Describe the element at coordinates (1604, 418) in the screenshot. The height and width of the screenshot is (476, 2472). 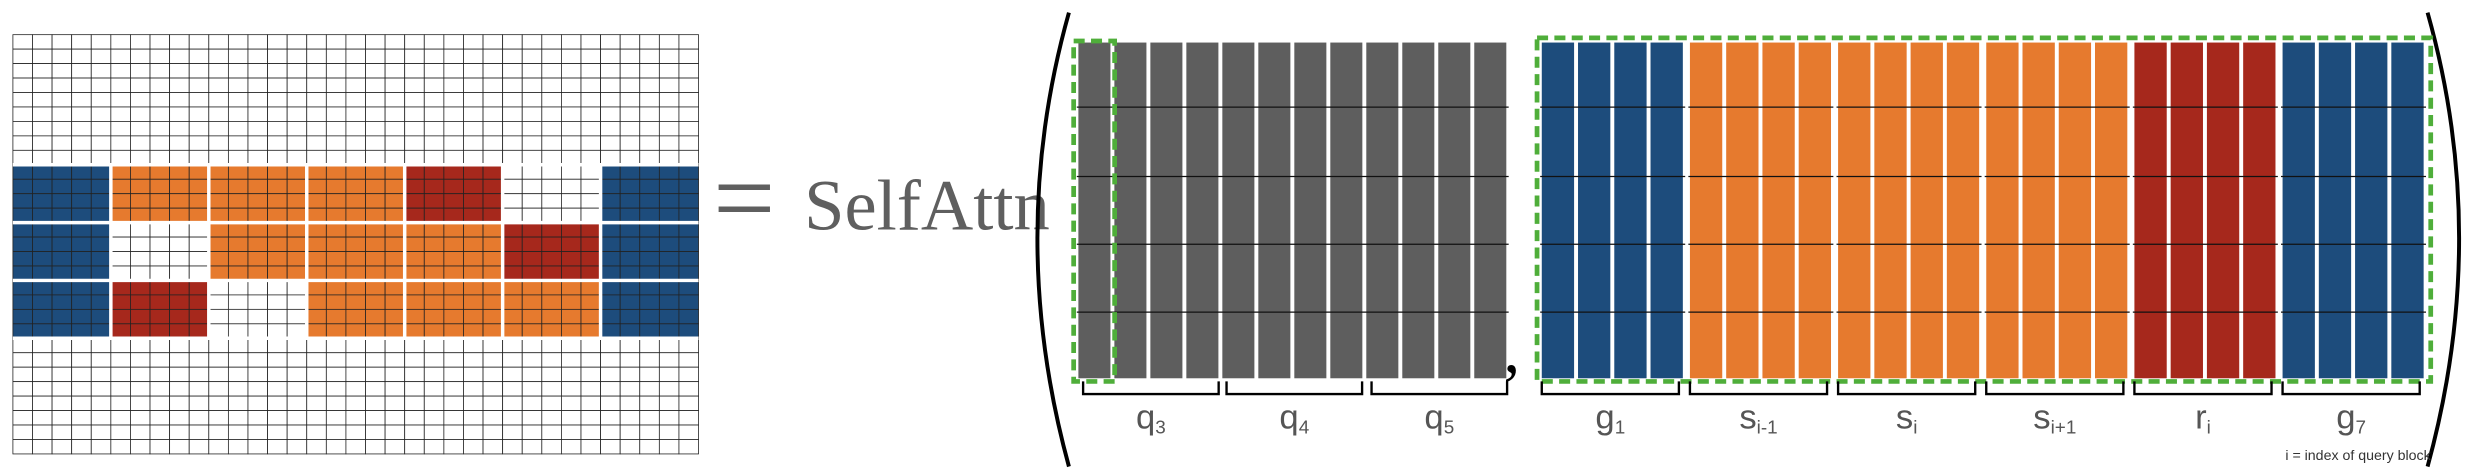
I see `label-base: g` at that location.